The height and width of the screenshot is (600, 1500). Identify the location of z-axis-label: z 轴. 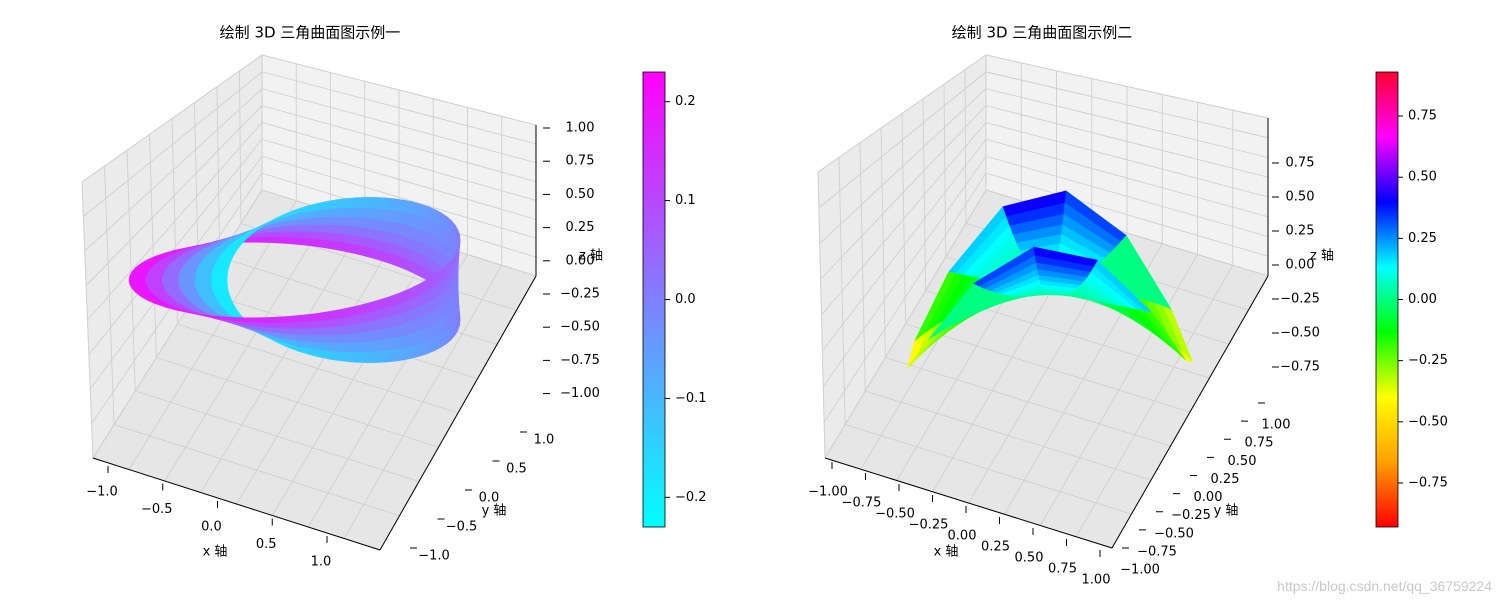
(1322, 256).